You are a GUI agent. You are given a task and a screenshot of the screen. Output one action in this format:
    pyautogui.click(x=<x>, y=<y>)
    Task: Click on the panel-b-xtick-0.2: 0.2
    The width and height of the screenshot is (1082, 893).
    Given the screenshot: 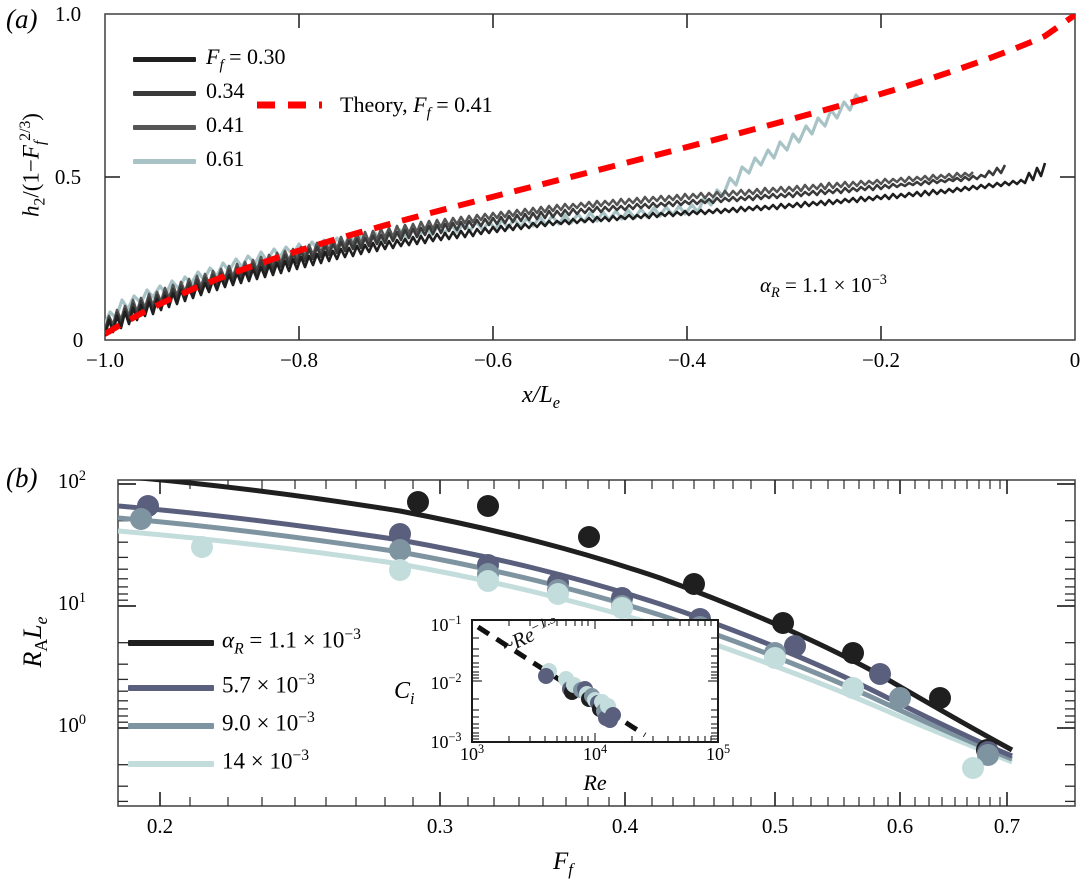 What is the action you would take?
    pyautogui.click(x=160, y=826)
    